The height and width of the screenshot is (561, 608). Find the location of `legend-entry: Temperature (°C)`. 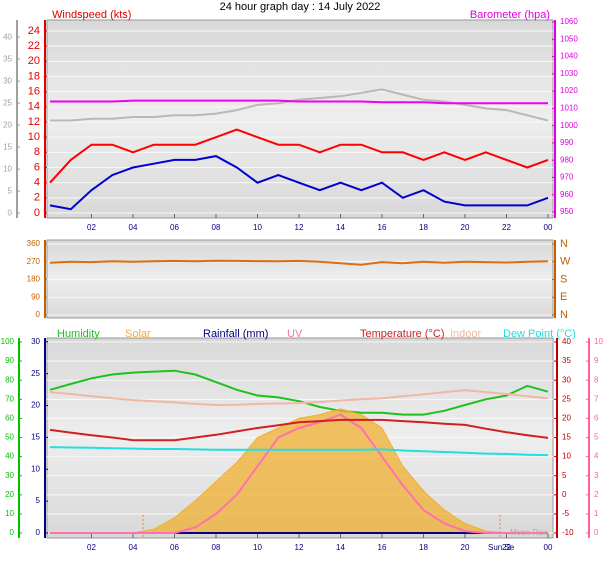

legend-entry: Temperature (°C) is located at coordinates (402, 334).